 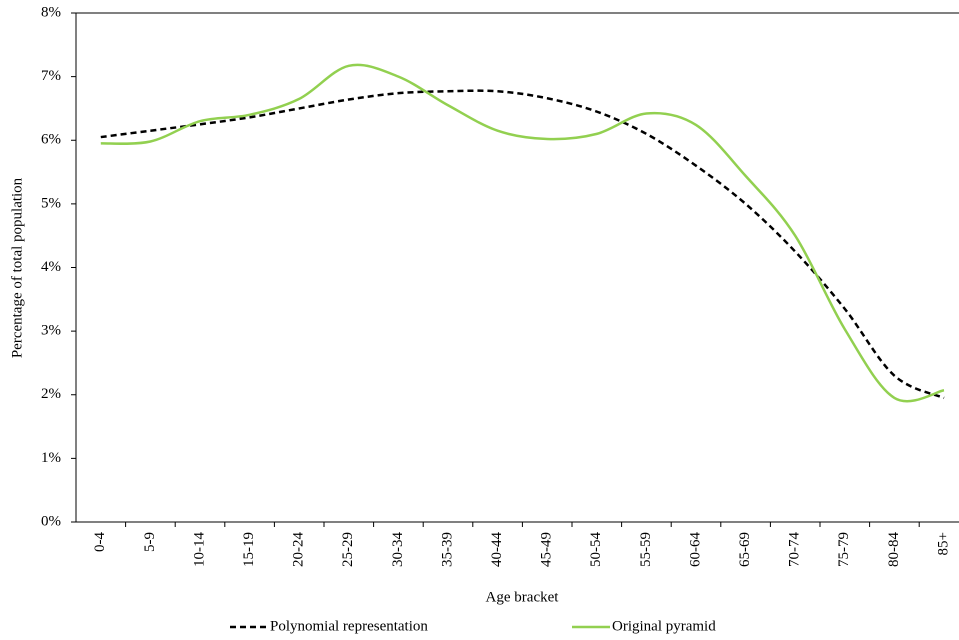 What do you see at coordinates (249, 549) in the screenshot?
I see `x-tick-label: 15-19` at bounding box center [249, 549].